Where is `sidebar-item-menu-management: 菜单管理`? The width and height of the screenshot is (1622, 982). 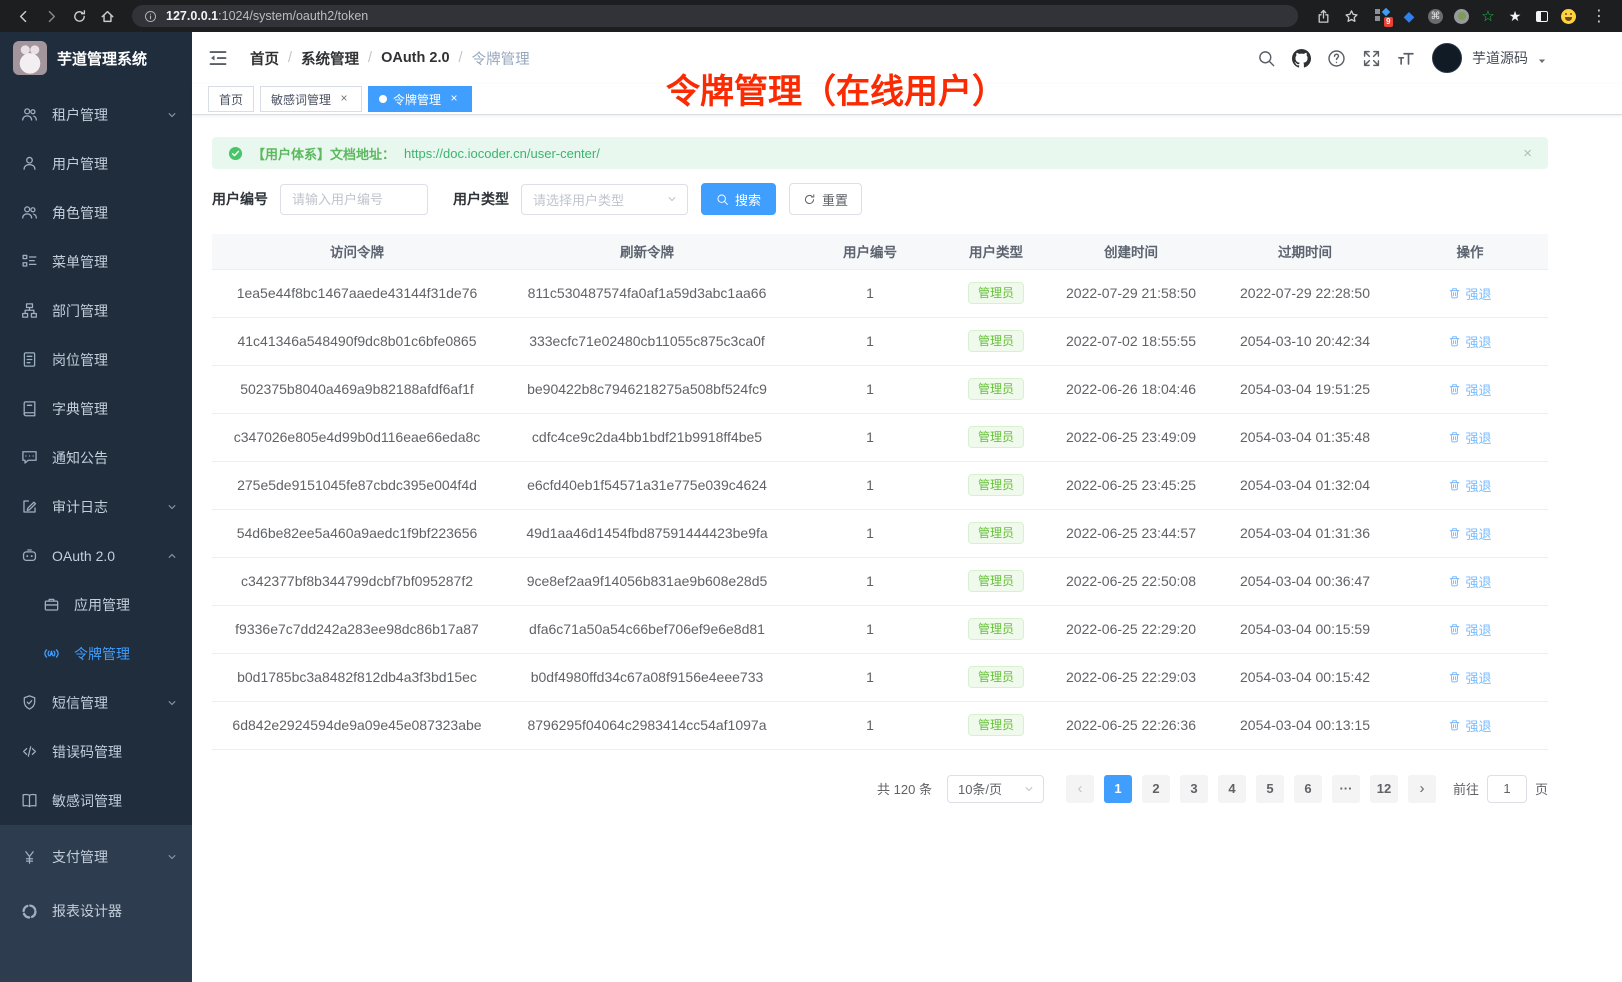 sidebar-item-menu-management: 菜单管理 is located at coordinates (96, 261).